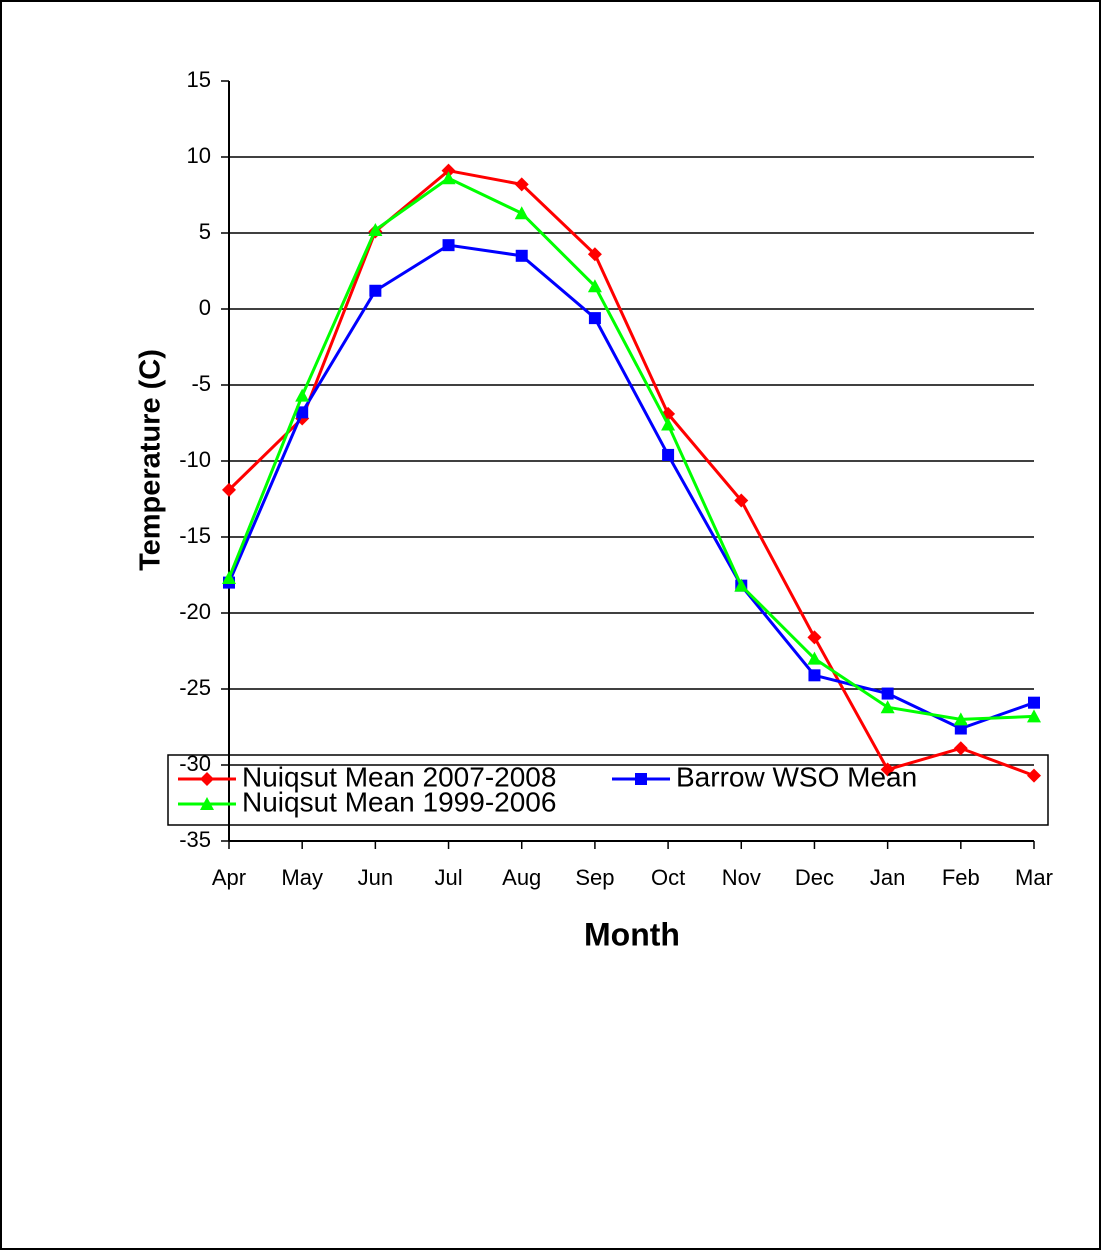  What do you see at coordinates (887, 877) in the screenshot?
I see `x-tick-label: Jan` at bounding box center [887, 877].